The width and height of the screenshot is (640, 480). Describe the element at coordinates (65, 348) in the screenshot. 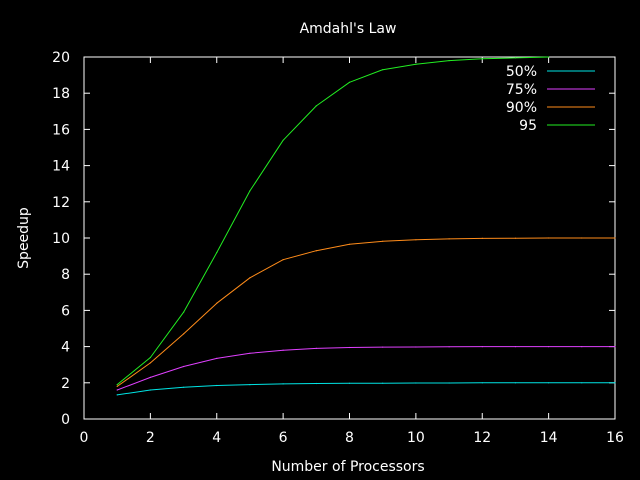

I see `y-tick-label: 4` at that location.